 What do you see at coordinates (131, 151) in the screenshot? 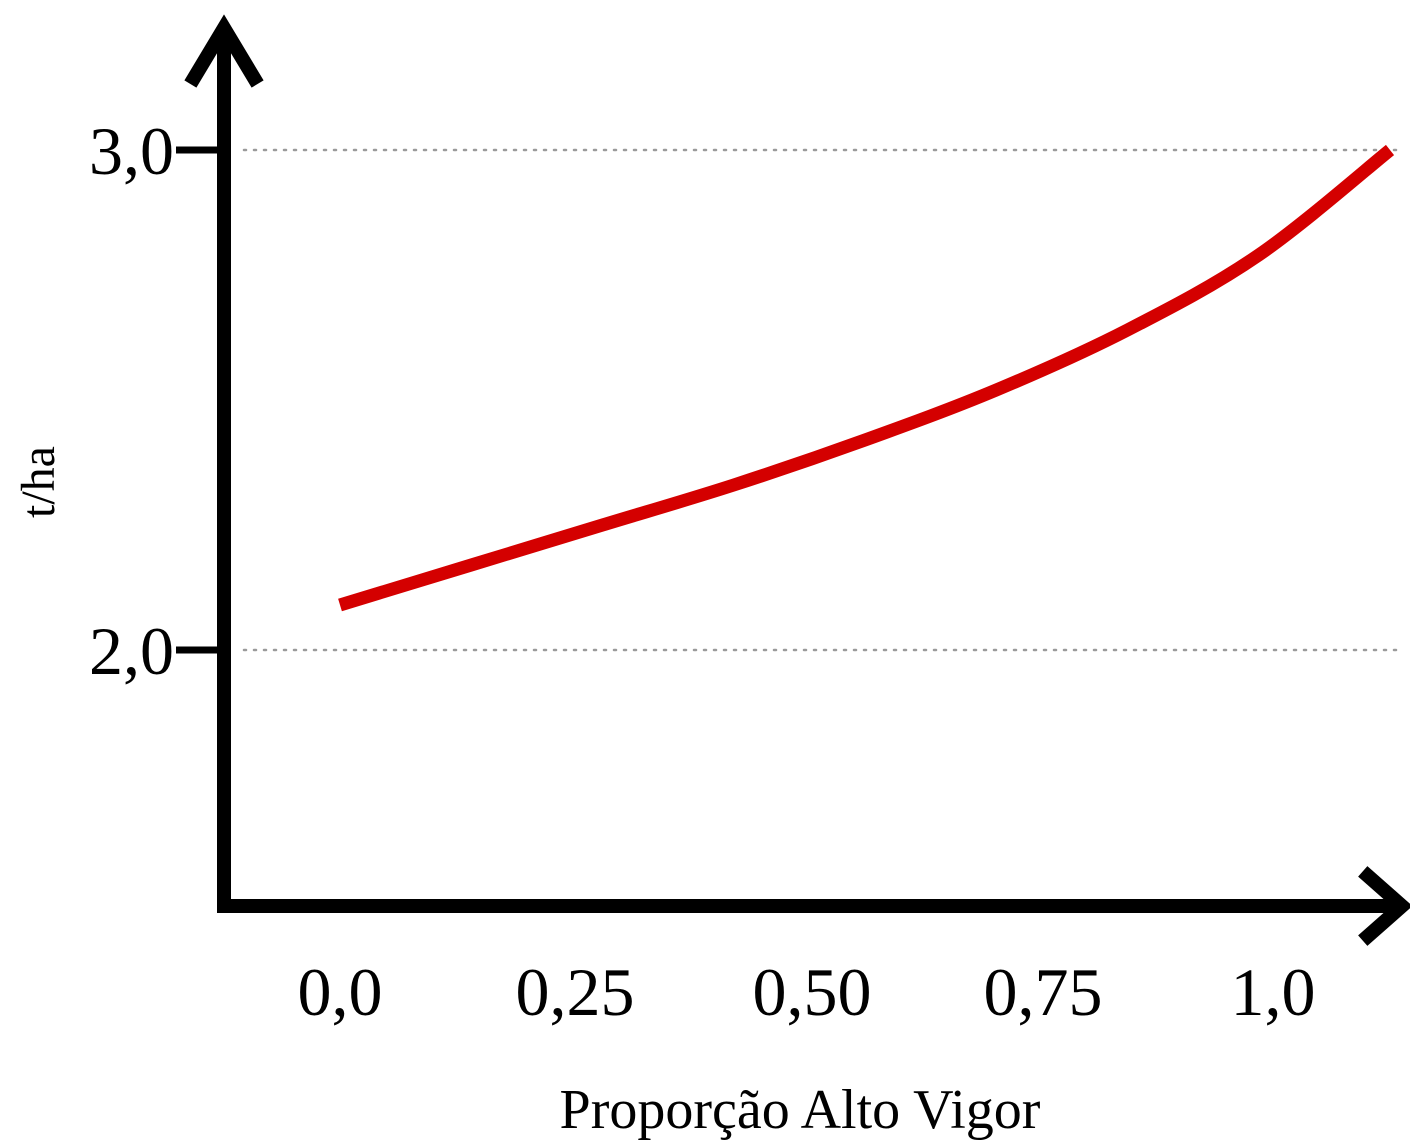
I see `y-tick-label: 3,0` at bounding box center [131, 151].